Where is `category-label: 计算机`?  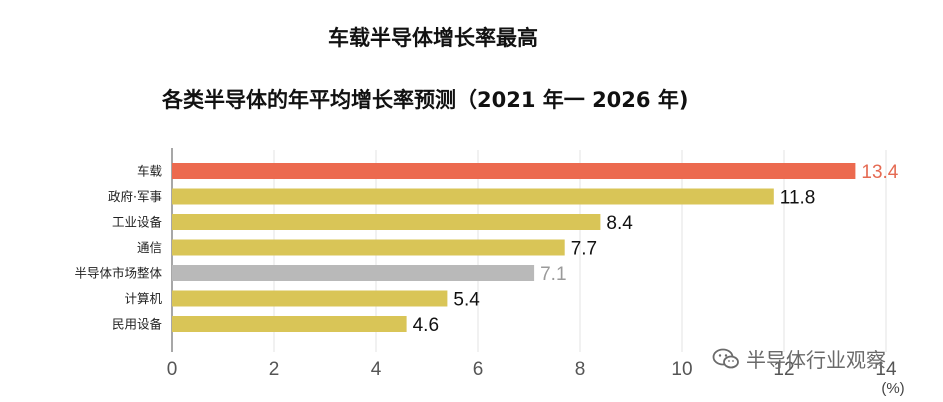
category-label: 计算机 is located at coordinates (143, 298).